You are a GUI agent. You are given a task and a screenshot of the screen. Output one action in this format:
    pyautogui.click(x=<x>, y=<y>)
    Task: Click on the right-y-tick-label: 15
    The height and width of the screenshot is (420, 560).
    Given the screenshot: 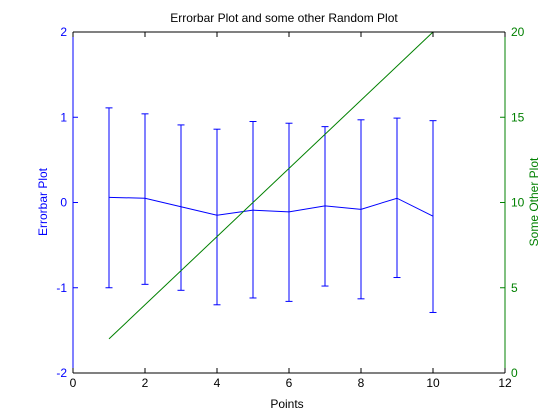 What is the action you would take?
    pyautogui.click(x=518, y=117)
    